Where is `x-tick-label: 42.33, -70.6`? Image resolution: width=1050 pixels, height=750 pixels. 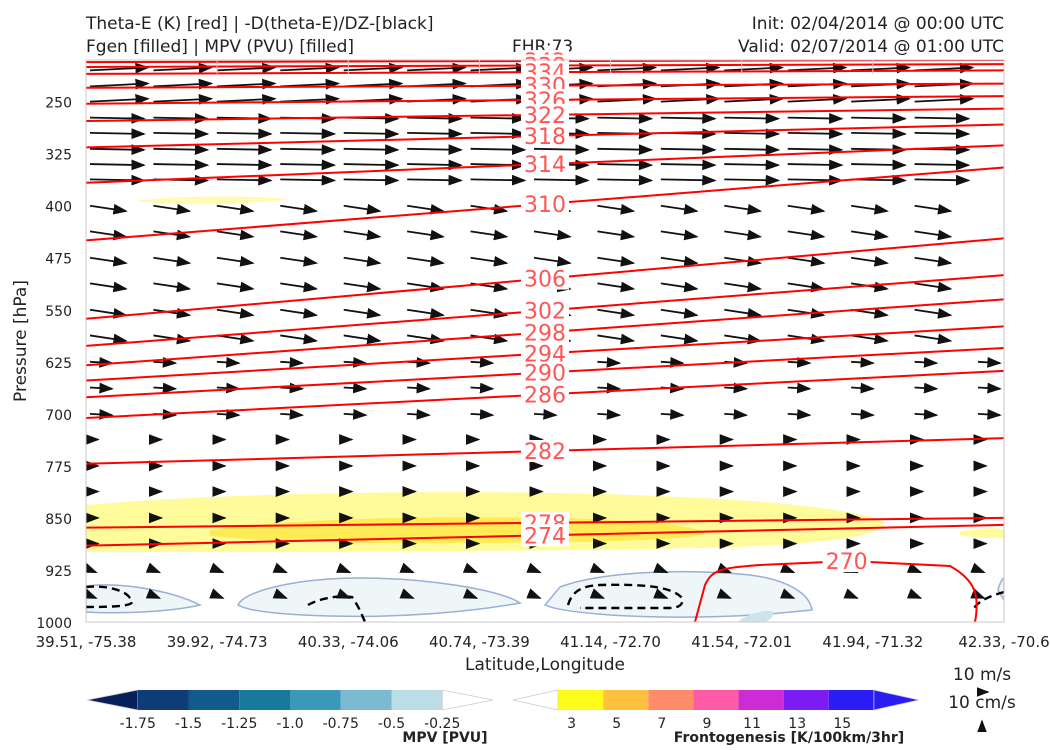 x-tick-label: 42.33, -70.6 is located at coordinates (1003, 642).